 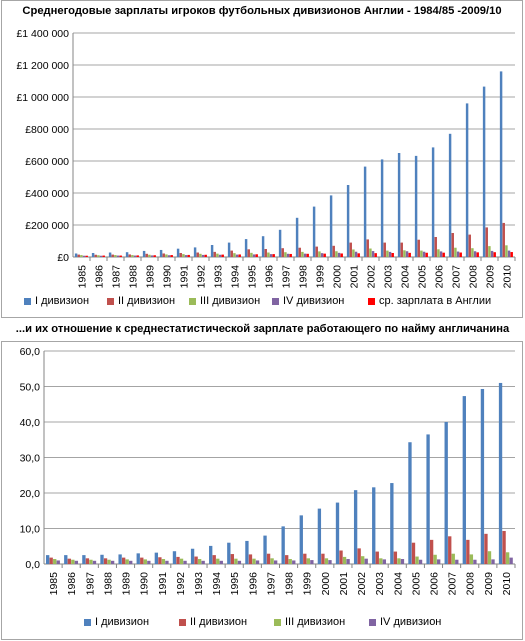 What do you see at coordinates (47, 226) in the screenshot?
I see `y-tick-label: £200 000` at bounding box center [47, 226].